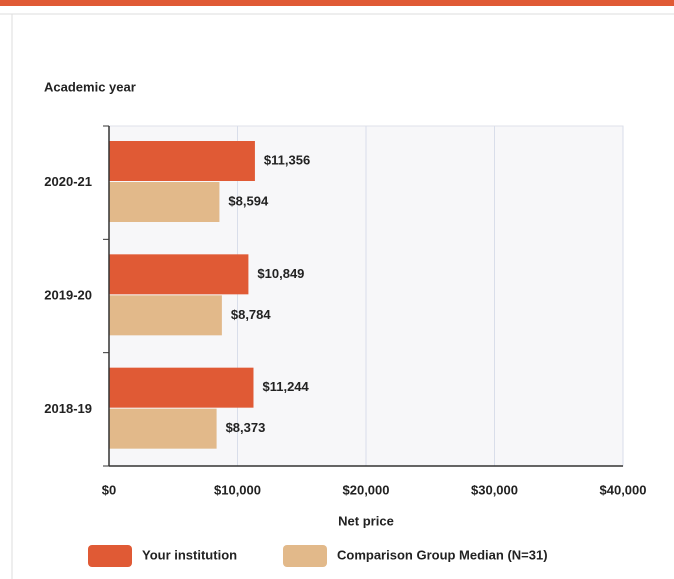 The width and height of the screenshot is (674, 579). Describe the element at coordinates (251, 314) in the screenshot. I see `data-label: $8,784` at that location.